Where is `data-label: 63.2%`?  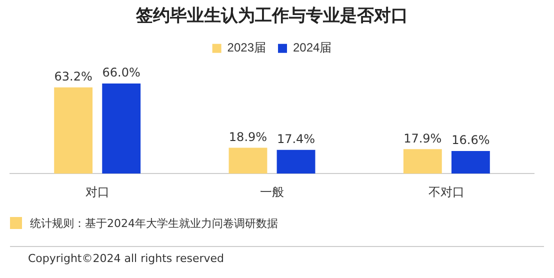 data-label: 63.2% is located at coordinates (73, 76).